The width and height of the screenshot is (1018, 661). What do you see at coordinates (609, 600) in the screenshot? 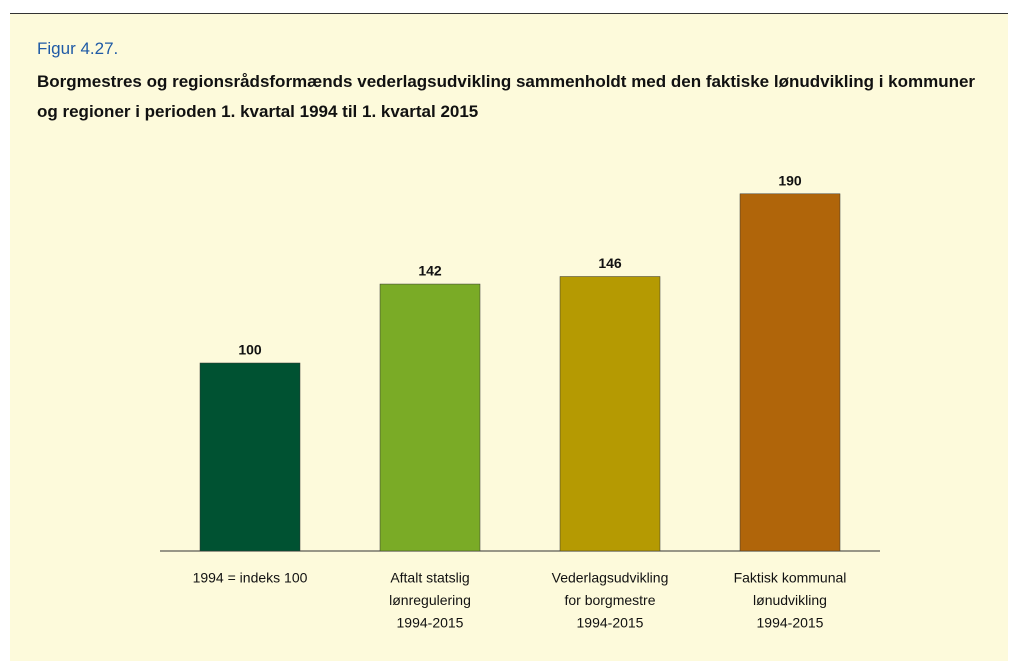
I see `x-tick-label: for borgmestre` at bounding box center [609, 600].